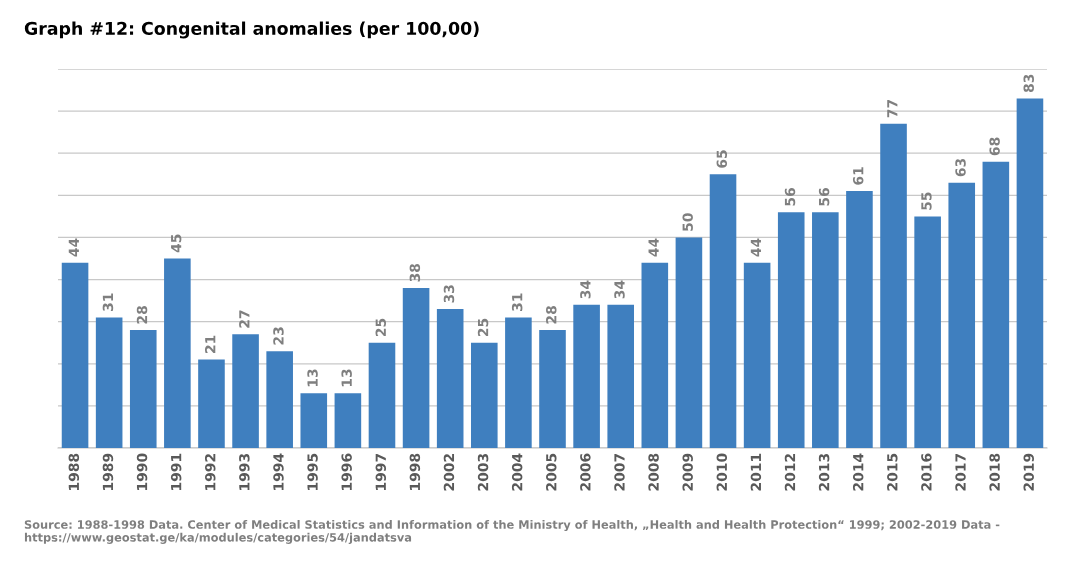  I want to click on data-label: 63, so click(960, 167).